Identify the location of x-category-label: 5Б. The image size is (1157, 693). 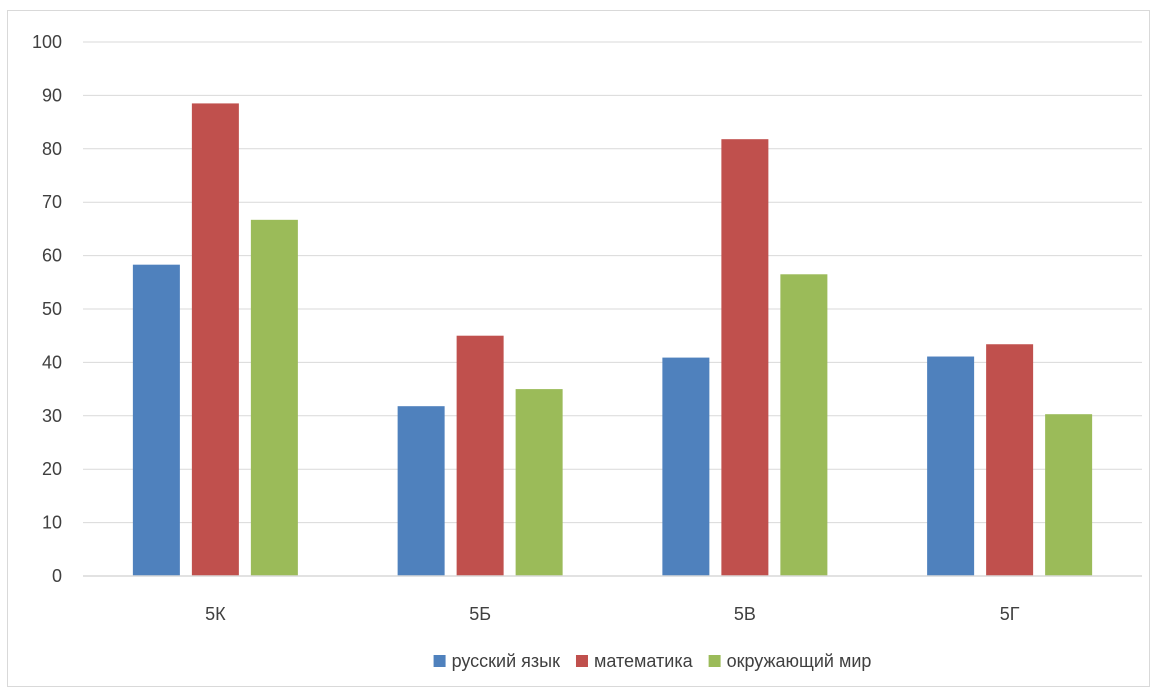
(480, 614).